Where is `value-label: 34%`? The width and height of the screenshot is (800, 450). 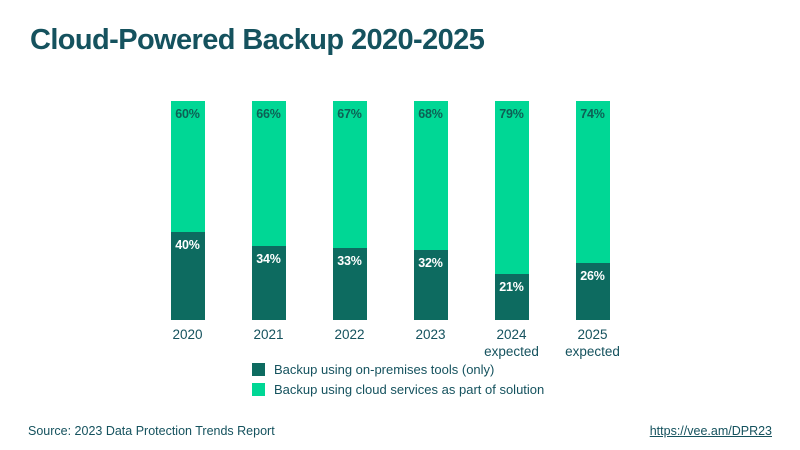
value-label: 34% is located at coordinates (268, 258).